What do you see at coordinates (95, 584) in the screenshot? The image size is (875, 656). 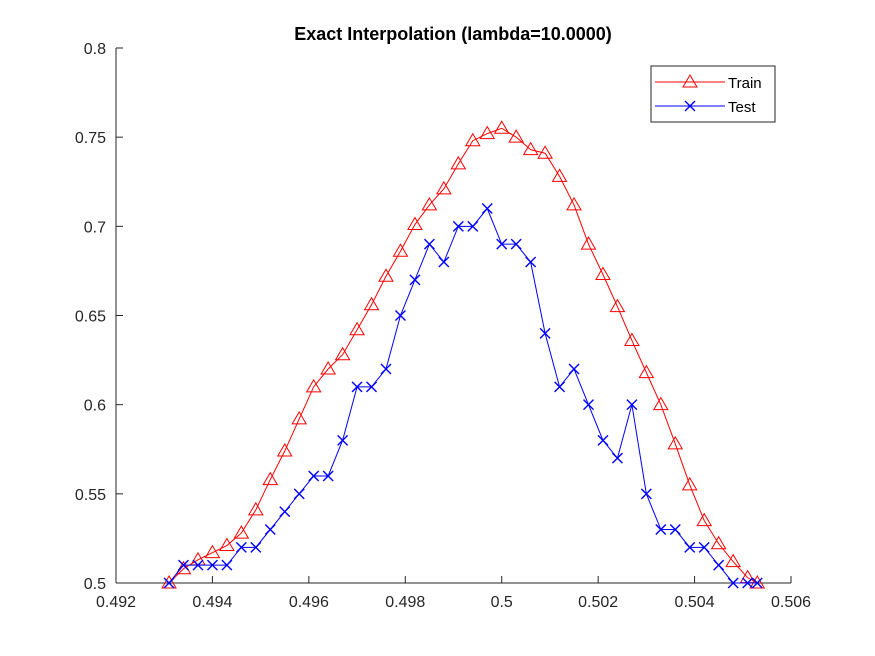 I see `y-tick-label: 0.5` at bounding box center [95, 584].